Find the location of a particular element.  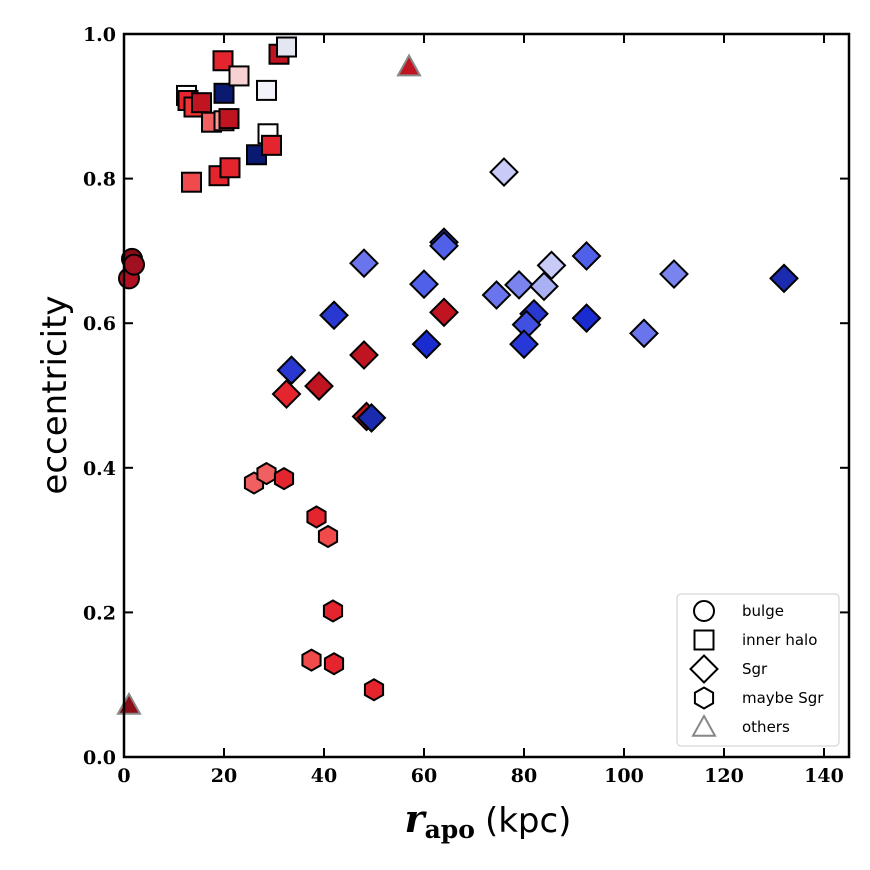

x-axis-symbol: r is located at coordinates (416, 818).